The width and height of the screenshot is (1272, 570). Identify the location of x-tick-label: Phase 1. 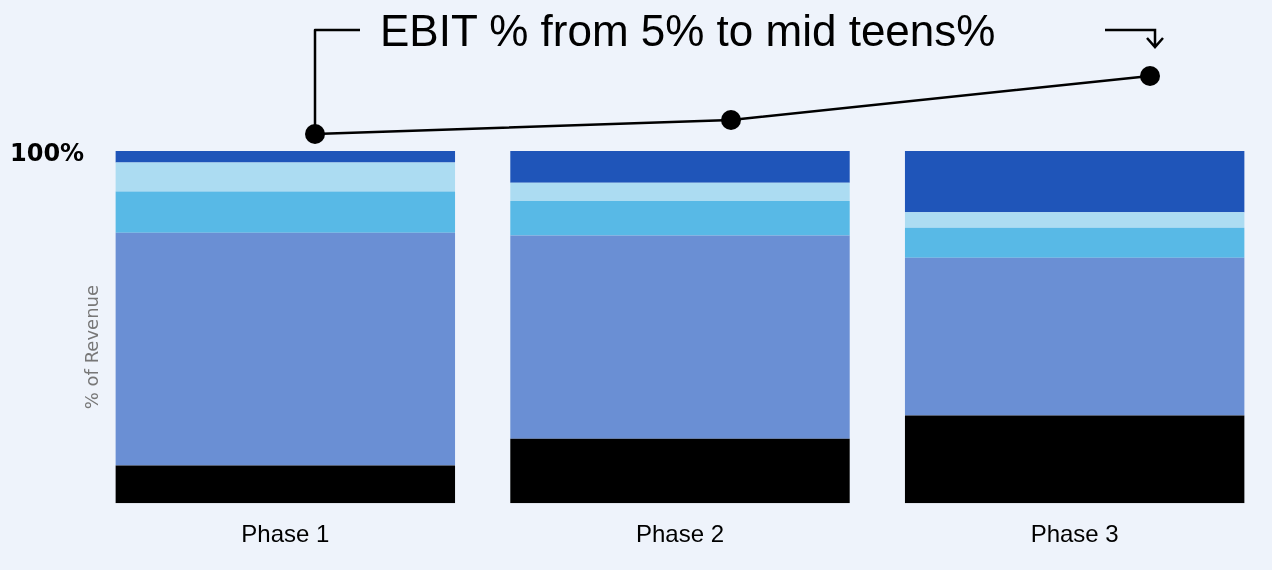
(285, 534).